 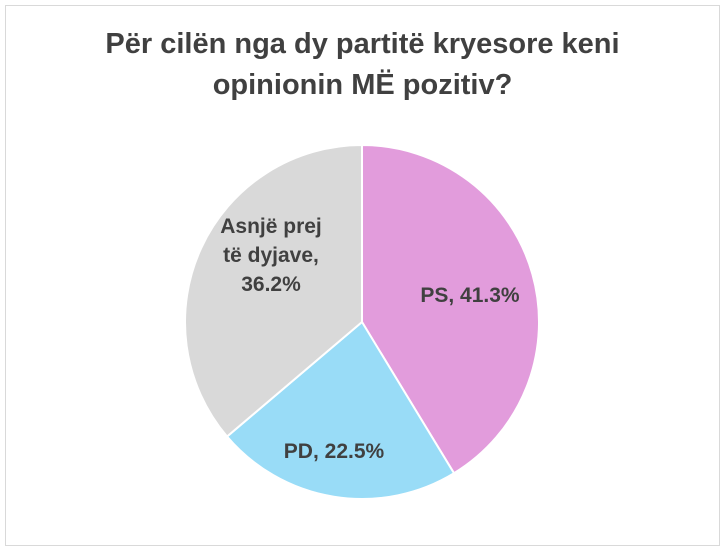 I want to click on slice-label-line: PD, 22.5%, so click(x=334, y=451).